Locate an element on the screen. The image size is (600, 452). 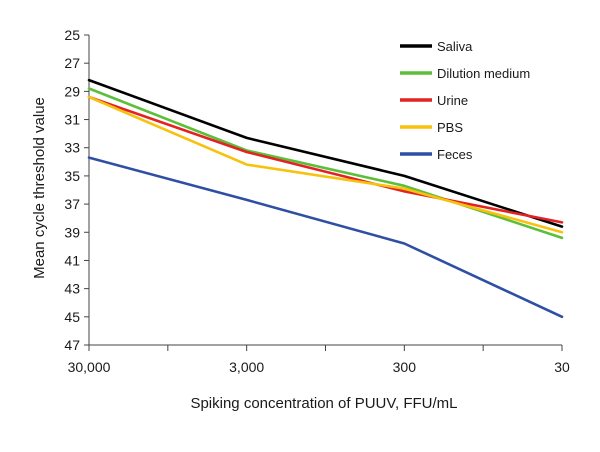
y-tick-label: 25 is located at coordinates (72, 35).